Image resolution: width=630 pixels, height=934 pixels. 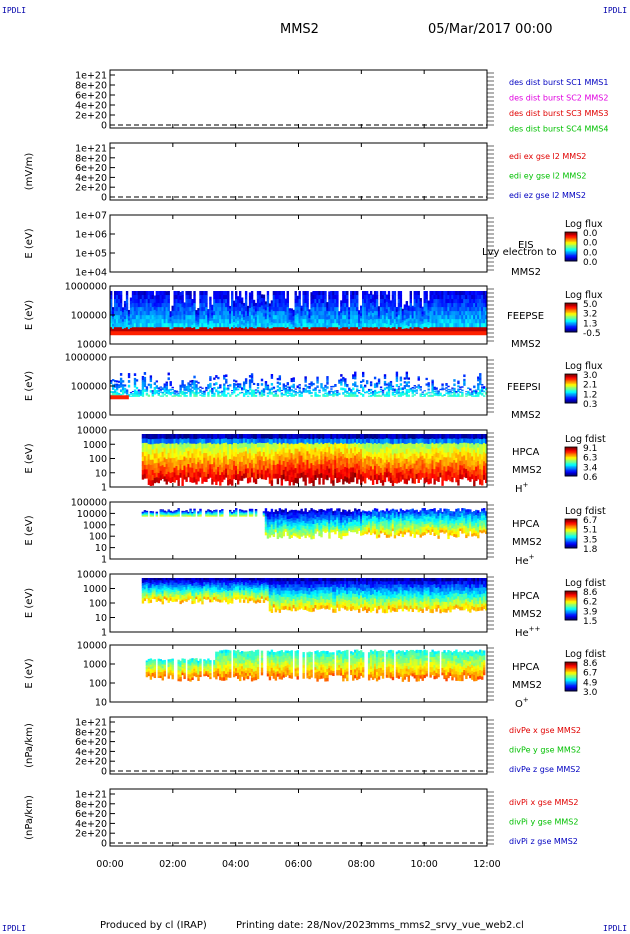 What do you see at coordinates (490, 244) in the screenshot?
I see `eis-minor-ticks` at bounding box center [490, 244].